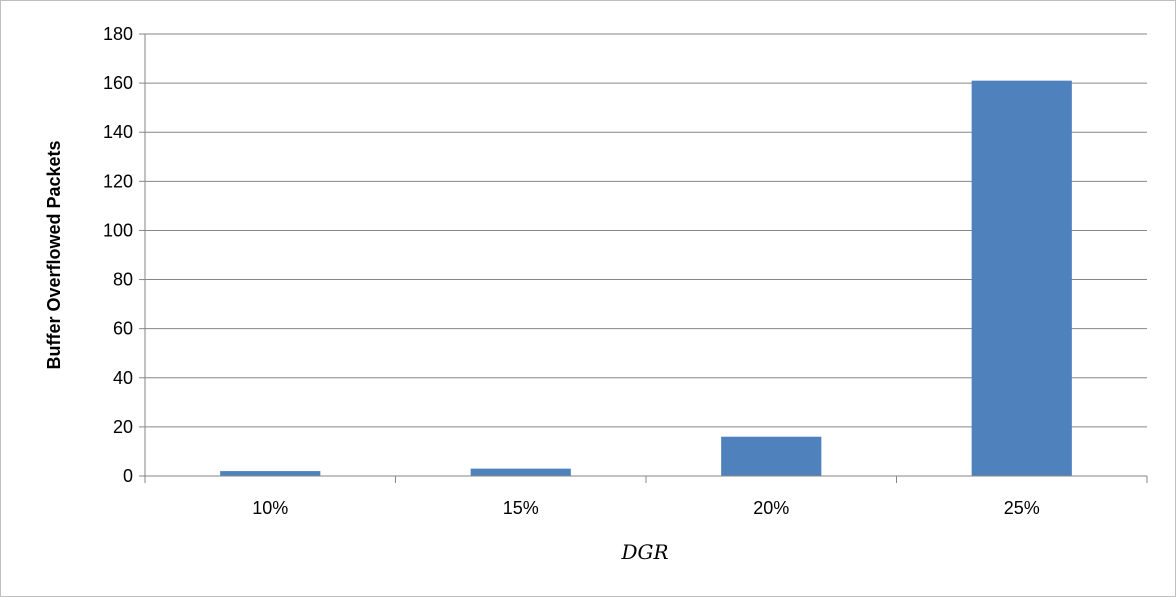 The height and width of the screenshot is (597, 1176). I want to click on x-tick-labels: 10% 15% 20% 25%, so click(646, 508).